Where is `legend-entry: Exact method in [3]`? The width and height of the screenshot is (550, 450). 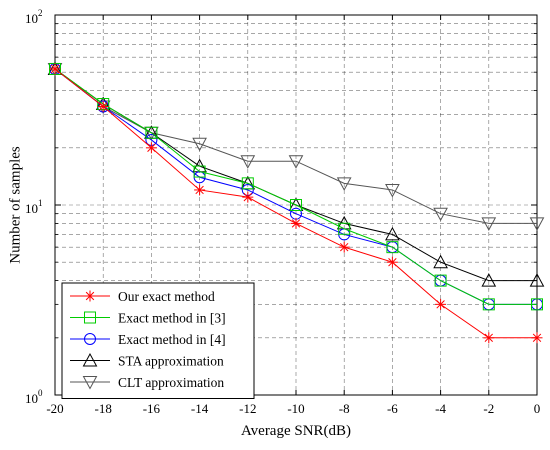 legend-entry: Exact method in [3] is located at coordinates (148, 318).